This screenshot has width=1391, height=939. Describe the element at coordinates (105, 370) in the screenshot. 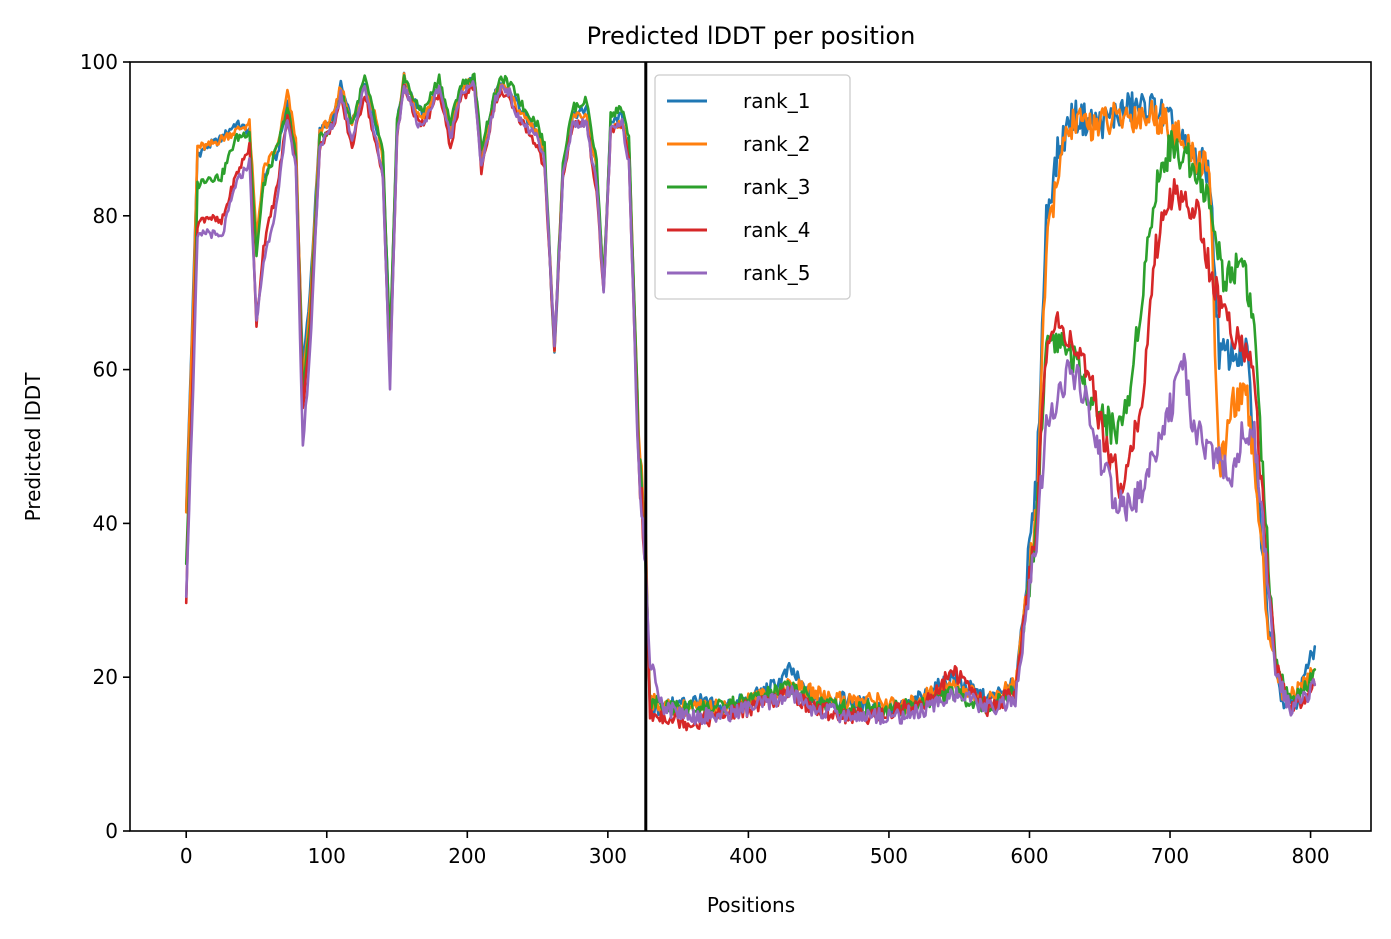

I see `y-tick-label: 60` at that location.